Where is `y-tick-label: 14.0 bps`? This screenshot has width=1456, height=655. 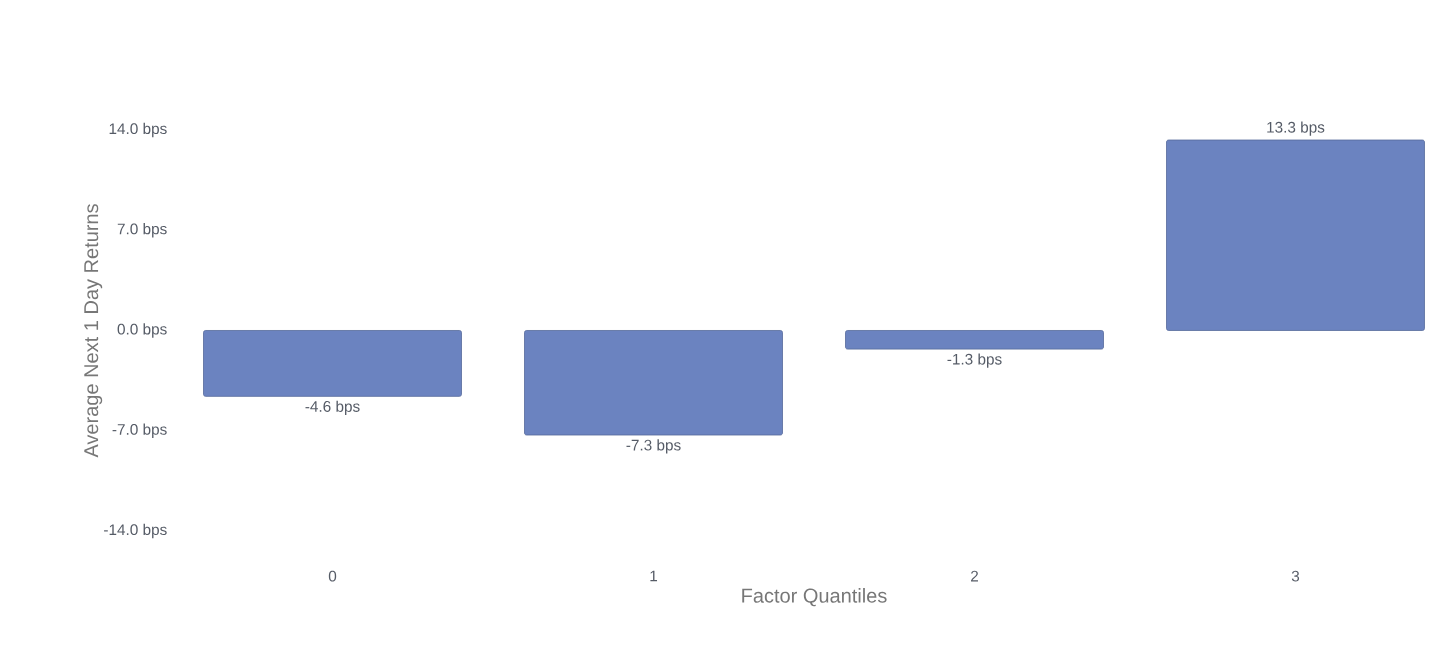 y-tick-label: 14.0 bps is located at coordinates (138, 130).